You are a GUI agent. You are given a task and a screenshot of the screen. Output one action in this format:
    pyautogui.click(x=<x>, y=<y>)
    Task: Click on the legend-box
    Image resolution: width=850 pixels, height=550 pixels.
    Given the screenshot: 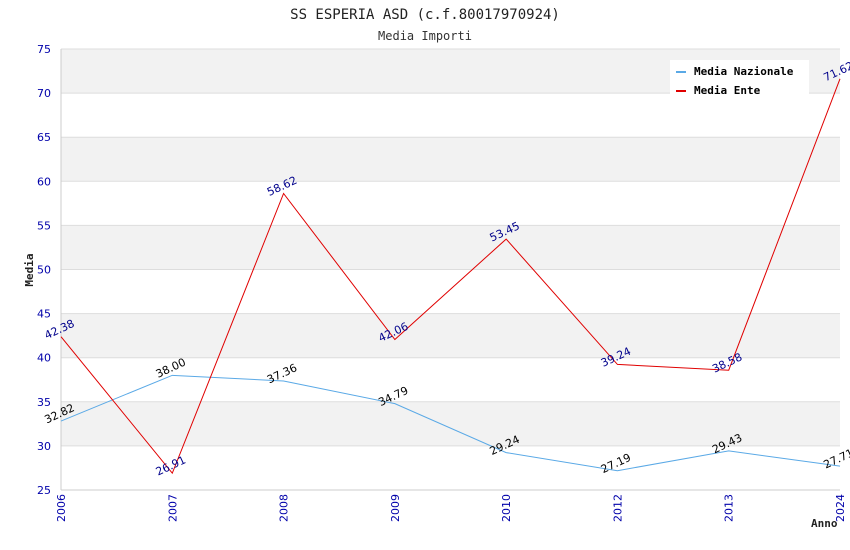 What is the action you would take?
    pyautogui.click(x=739, y=77)
    